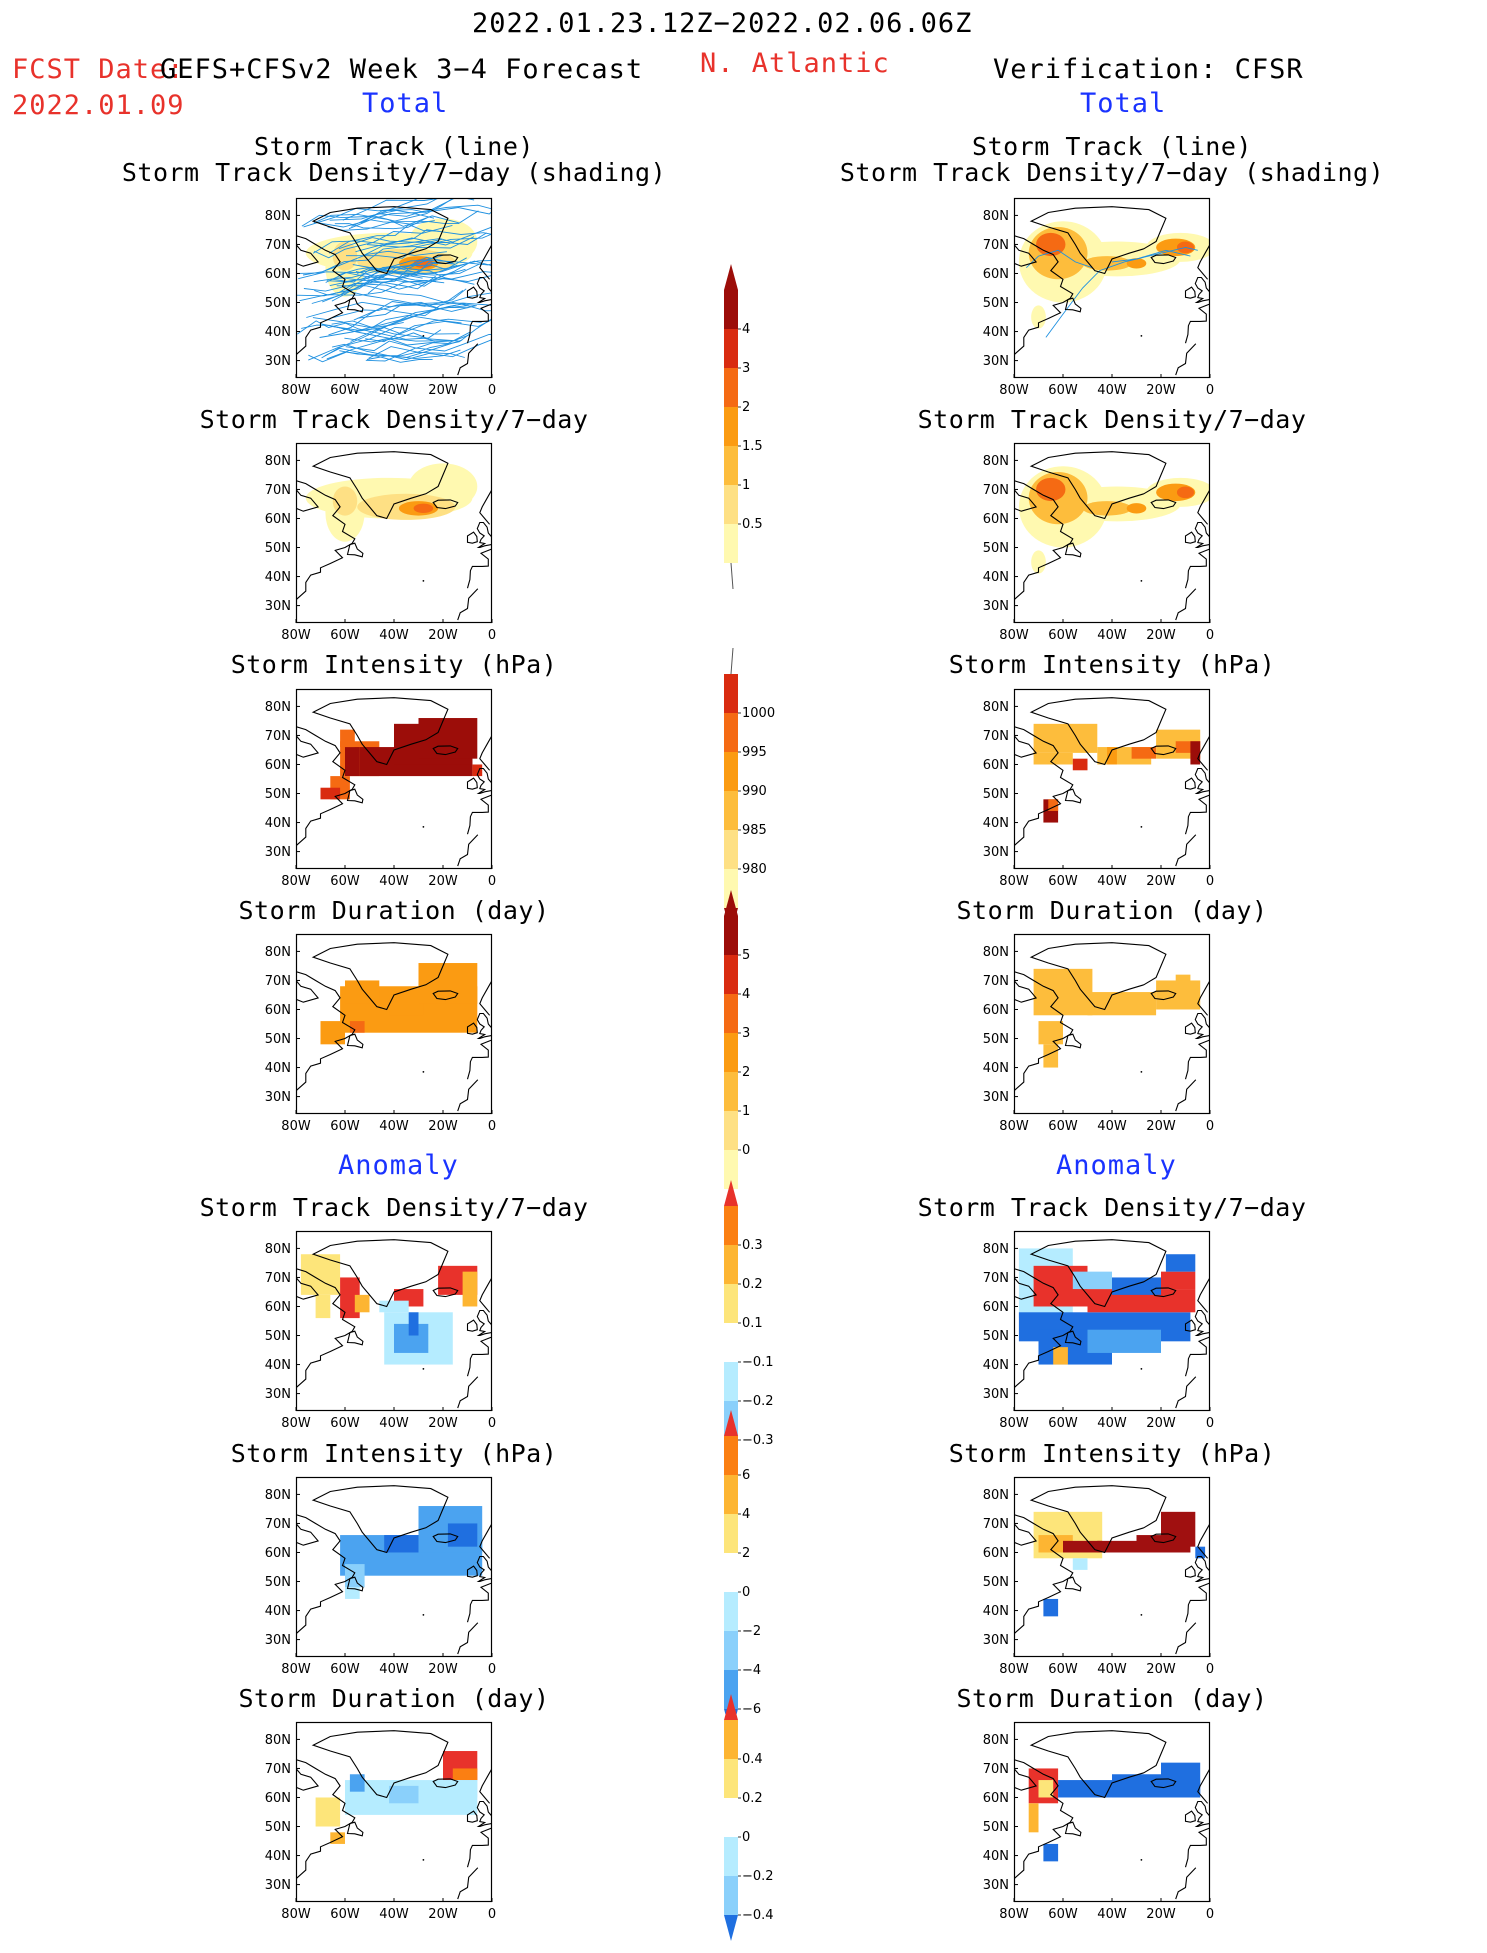  What do you see at coordinates (746, 1111) in the screenshot?
I see `colorbar-tick-label: 1` at bounding box center [746, 1111].